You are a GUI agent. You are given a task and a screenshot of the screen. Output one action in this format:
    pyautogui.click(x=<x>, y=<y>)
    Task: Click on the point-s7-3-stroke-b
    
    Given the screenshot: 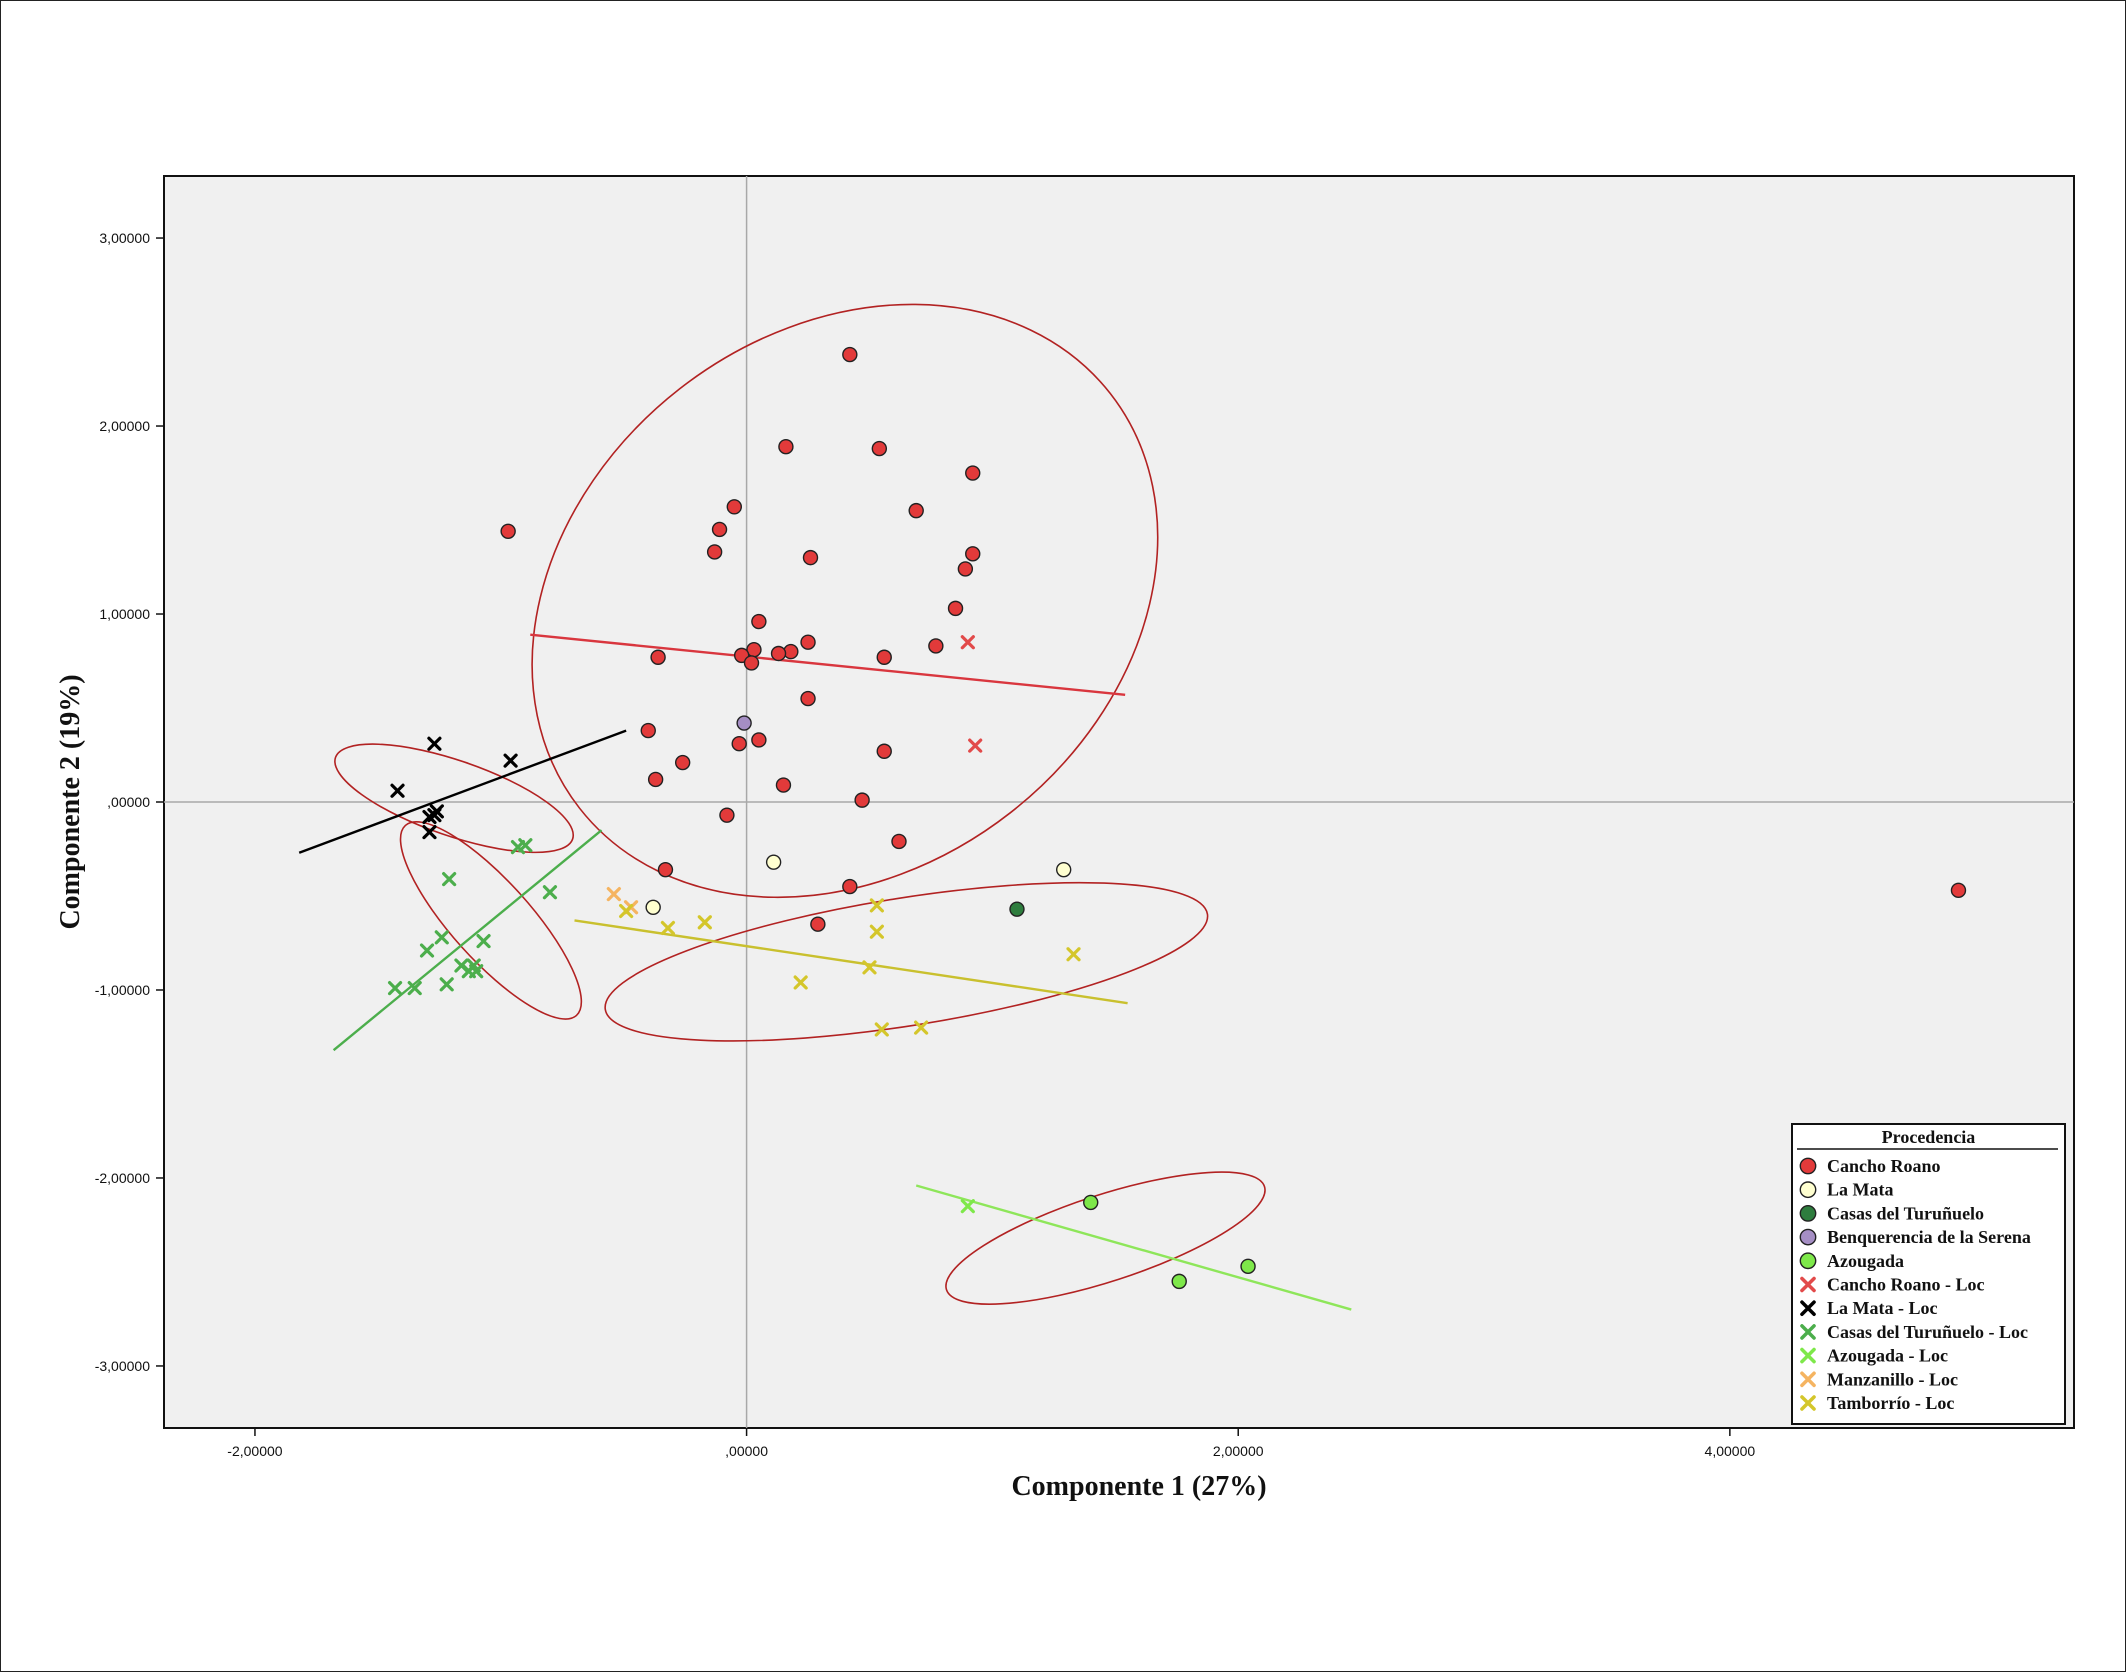 What is the action you would take?
    pyautogui.click(x=397, y=790)
    